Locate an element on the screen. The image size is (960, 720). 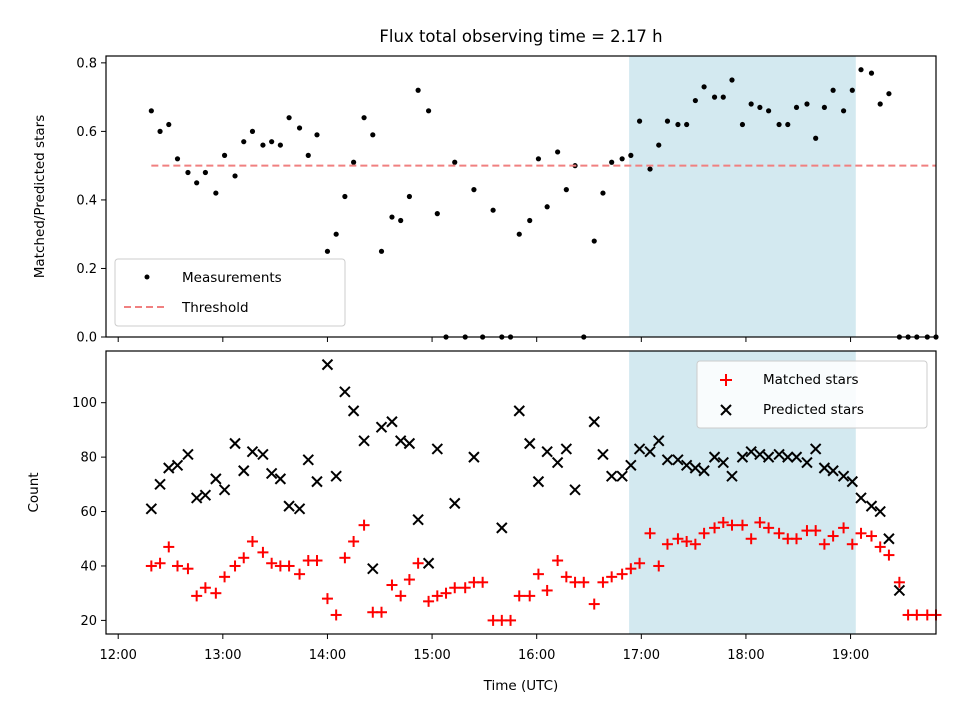
x-tick-label: 13:00 is located at coordinates (222, 655).